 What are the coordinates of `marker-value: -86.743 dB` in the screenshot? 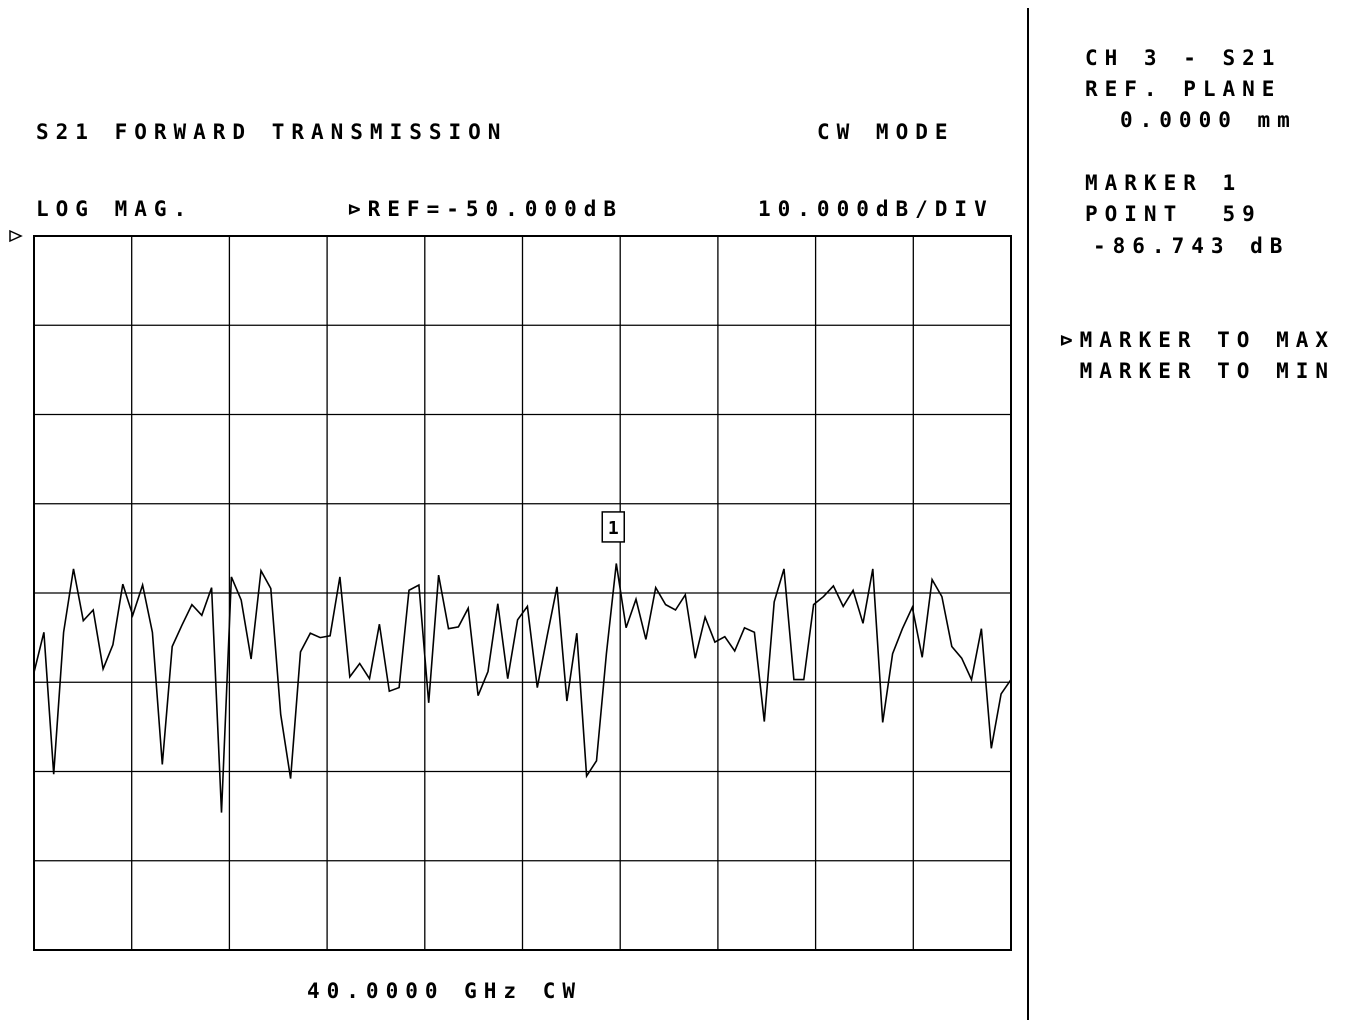 It's located at (1191, 246).